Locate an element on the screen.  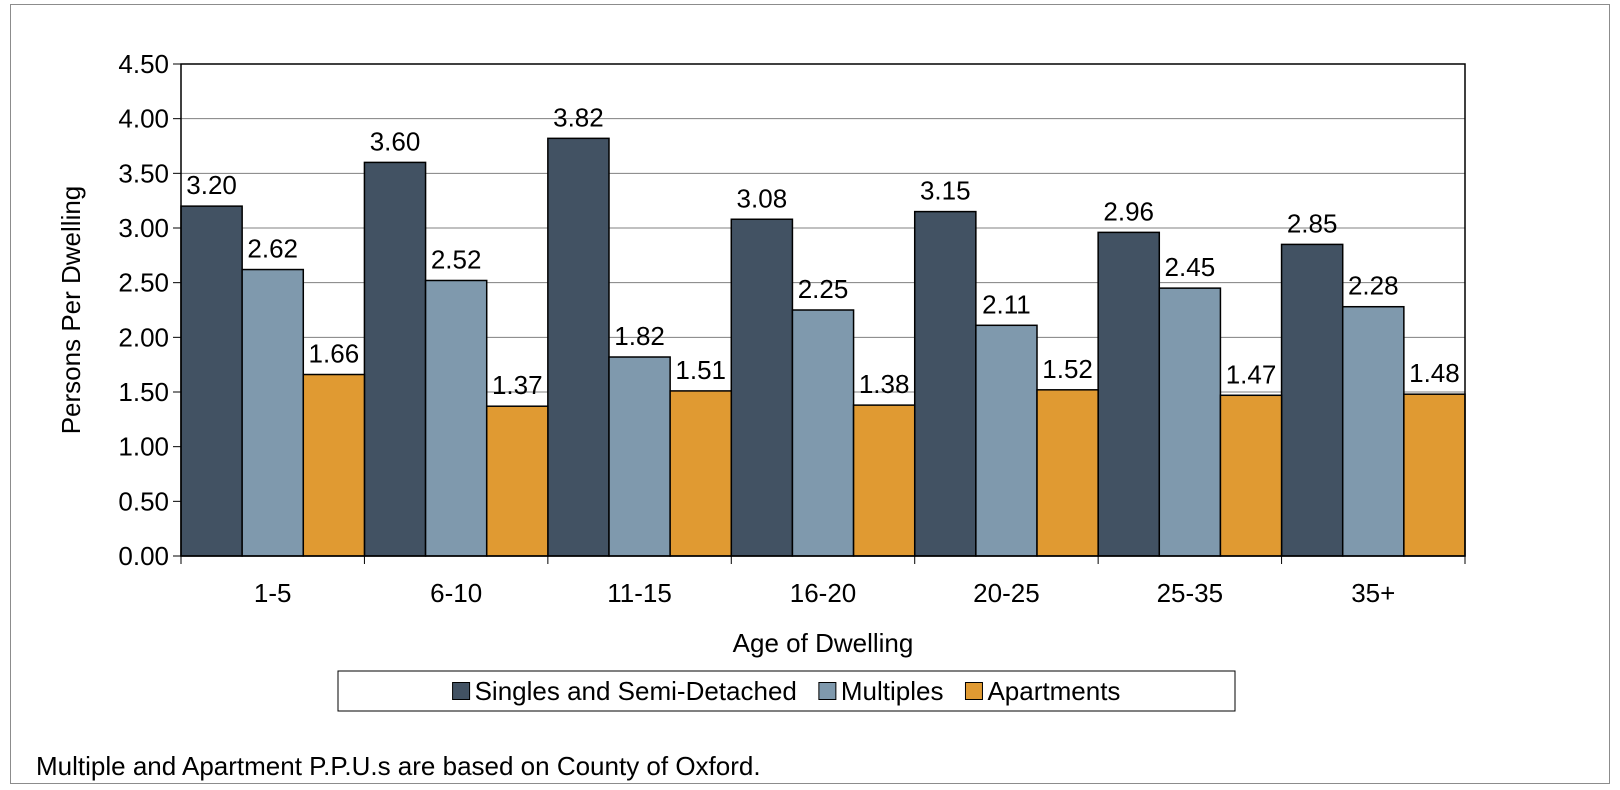
x-tick-label: 25-35 is located at coordinates (1190, 593).